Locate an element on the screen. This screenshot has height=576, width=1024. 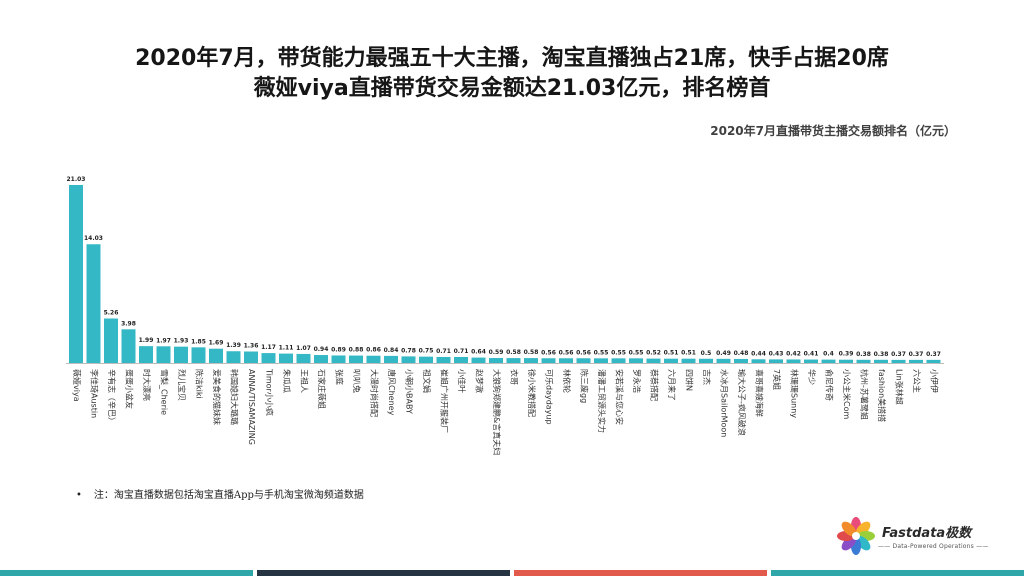
data-label: 0.44 is located at coordinates (758, 353).